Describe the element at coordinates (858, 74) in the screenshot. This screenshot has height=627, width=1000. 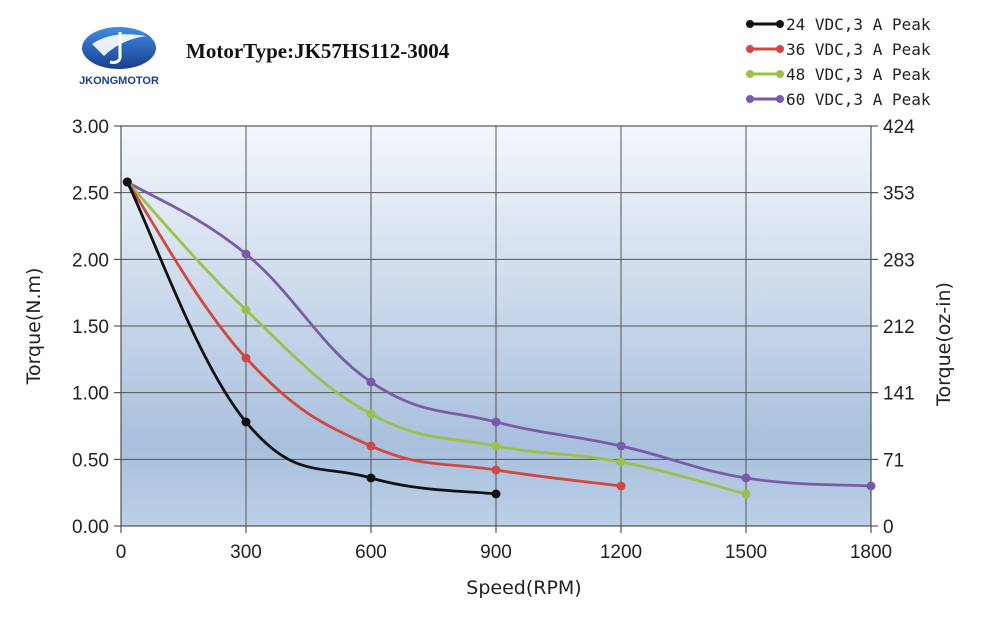
I see `legend-label: 48 VDC,3 A Peak` at that location.